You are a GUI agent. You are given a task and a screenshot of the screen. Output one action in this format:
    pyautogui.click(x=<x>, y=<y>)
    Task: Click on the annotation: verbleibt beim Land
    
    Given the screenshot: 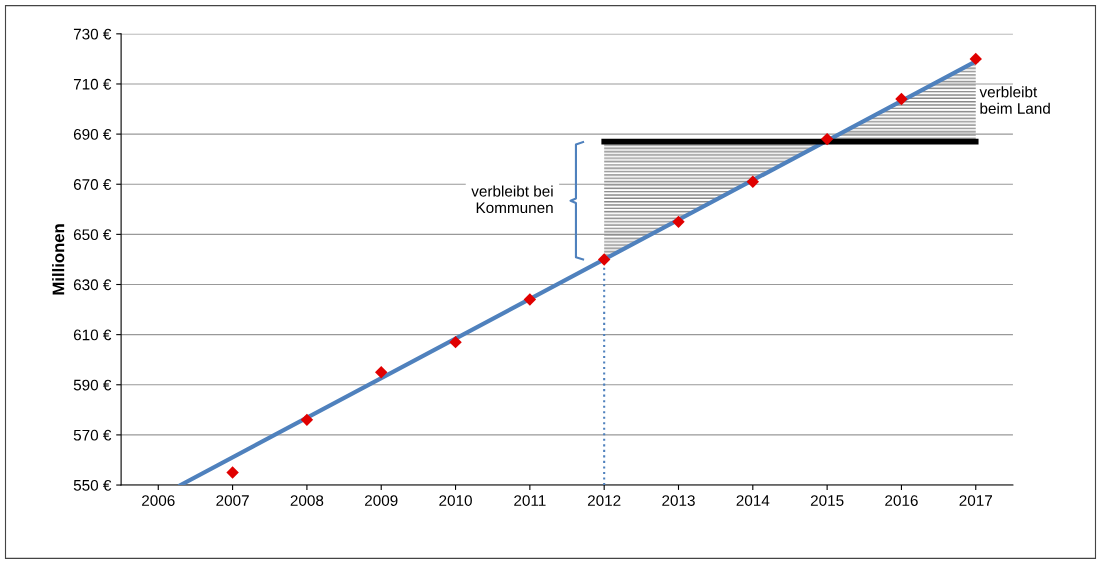 What is the action you would take?
    pyautogui.click(x=1014, y=100)
    